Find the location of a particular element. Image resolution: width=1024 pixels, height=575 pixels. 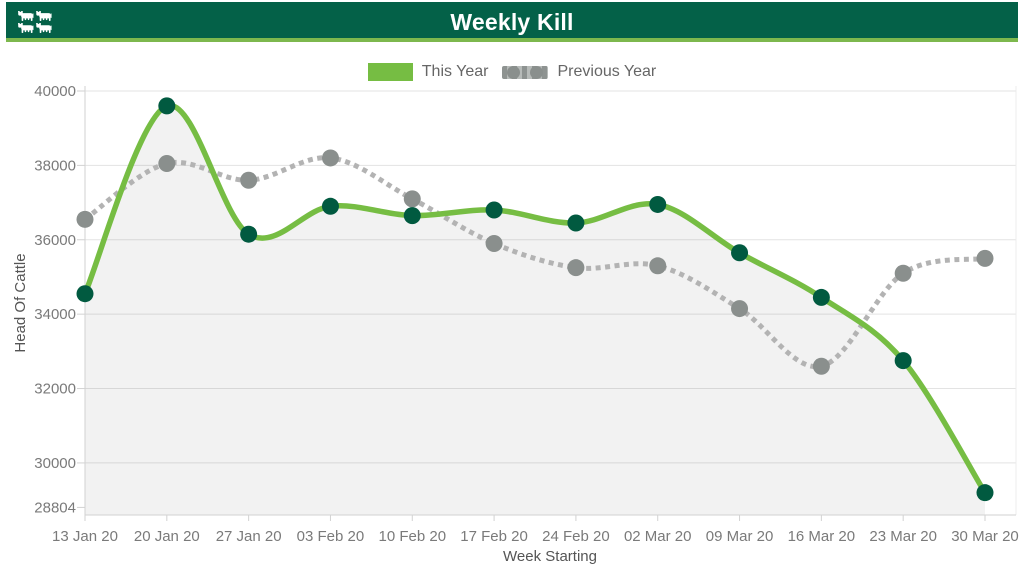

y-tick-label: 28804 is located at coordinates (55, 507).